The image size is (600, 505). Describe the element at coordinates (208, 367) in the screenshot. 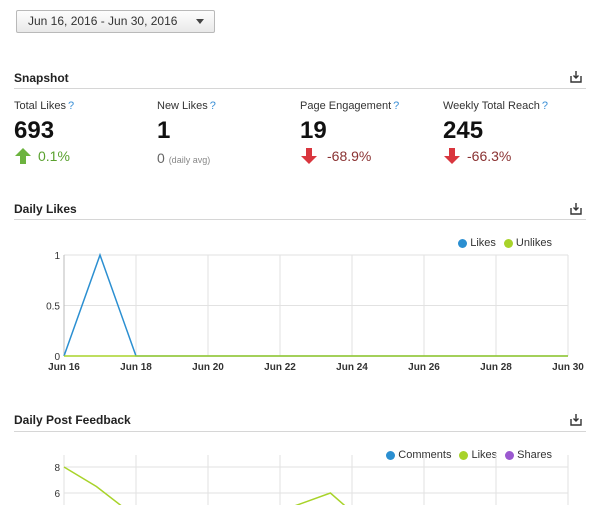

I see `x-tick-label: Jun 20` at that location.